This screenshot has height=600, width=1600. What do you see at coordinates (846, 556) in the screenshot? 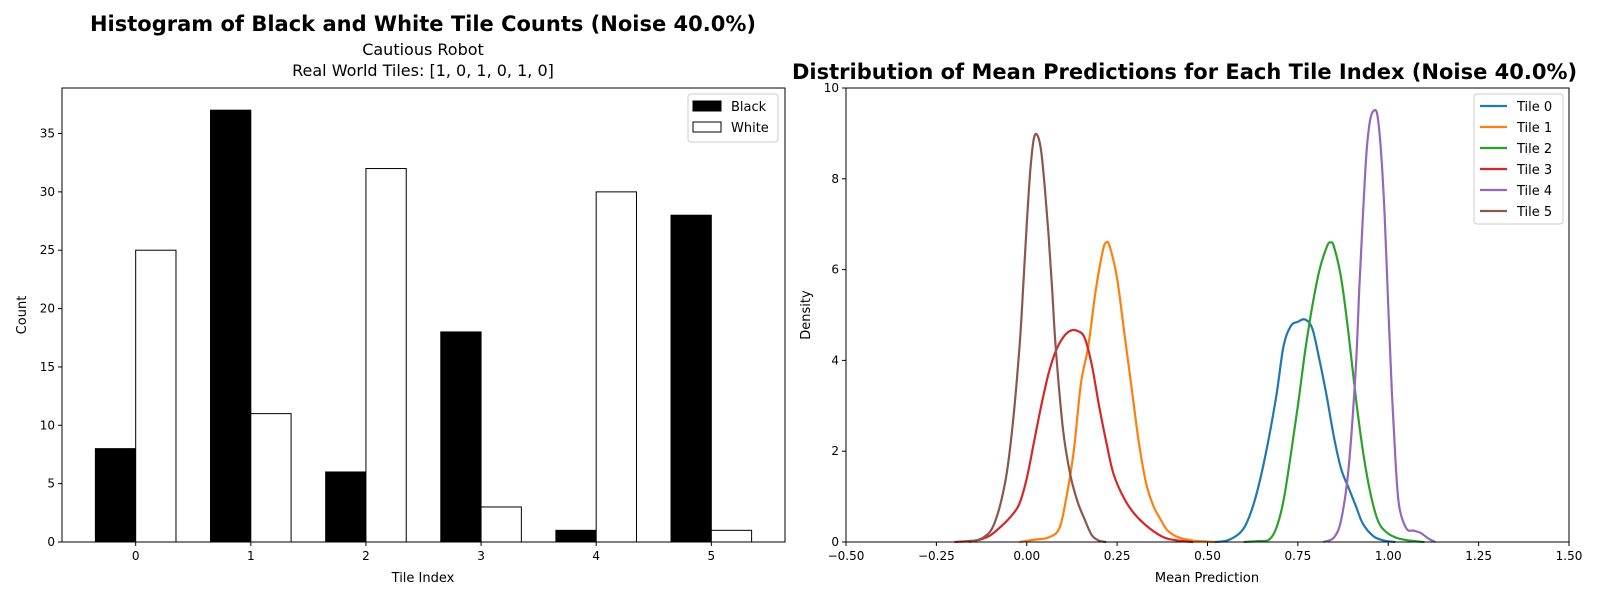
I see `density-x-tick-label: −0.50` at bounding box center [846, 556].